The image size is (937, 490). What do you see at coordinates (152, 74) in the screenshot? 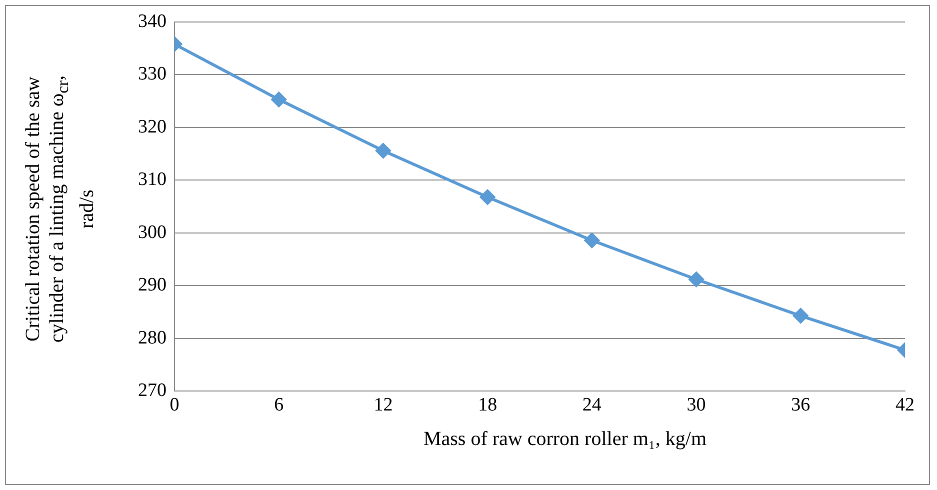
I see `y-tick-label: 330` at bounding box center [152, 74].